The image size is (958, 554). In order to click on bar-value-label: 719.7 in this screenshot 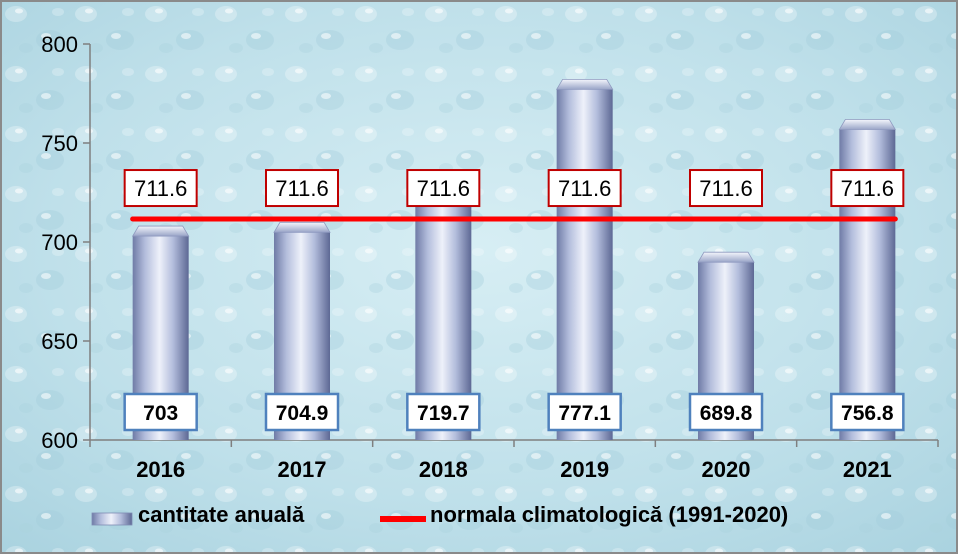, I will do `click(443, 413)`.